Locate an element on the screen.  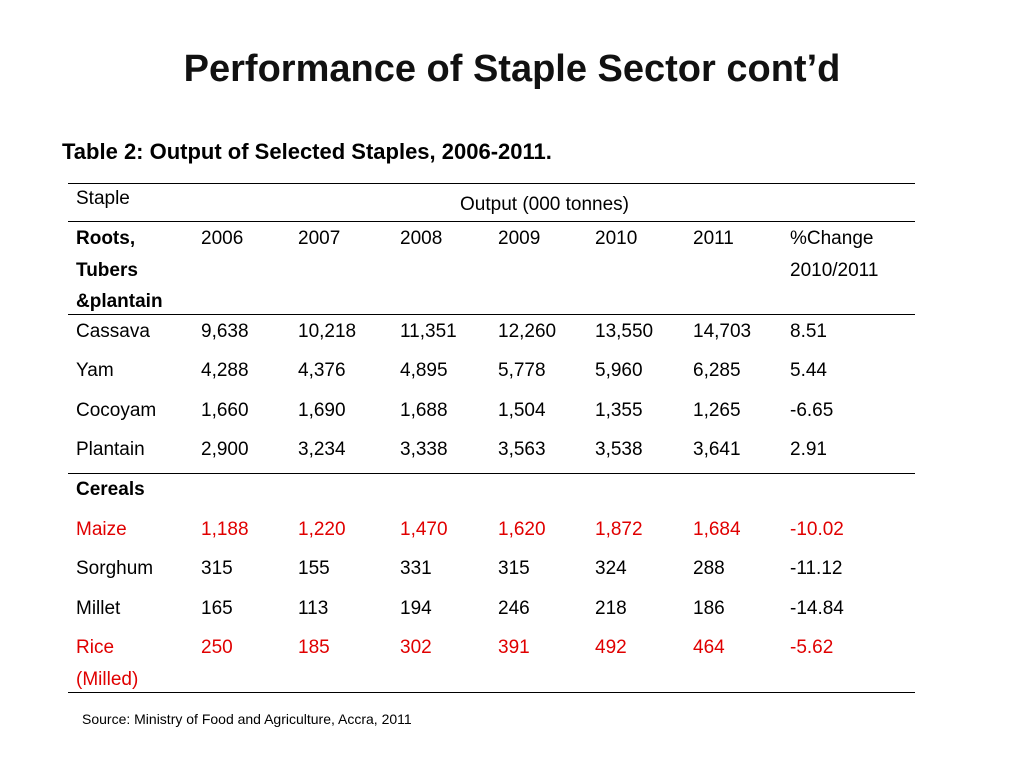
table-cell: Cocoyam is located at coordinates (116, 410).